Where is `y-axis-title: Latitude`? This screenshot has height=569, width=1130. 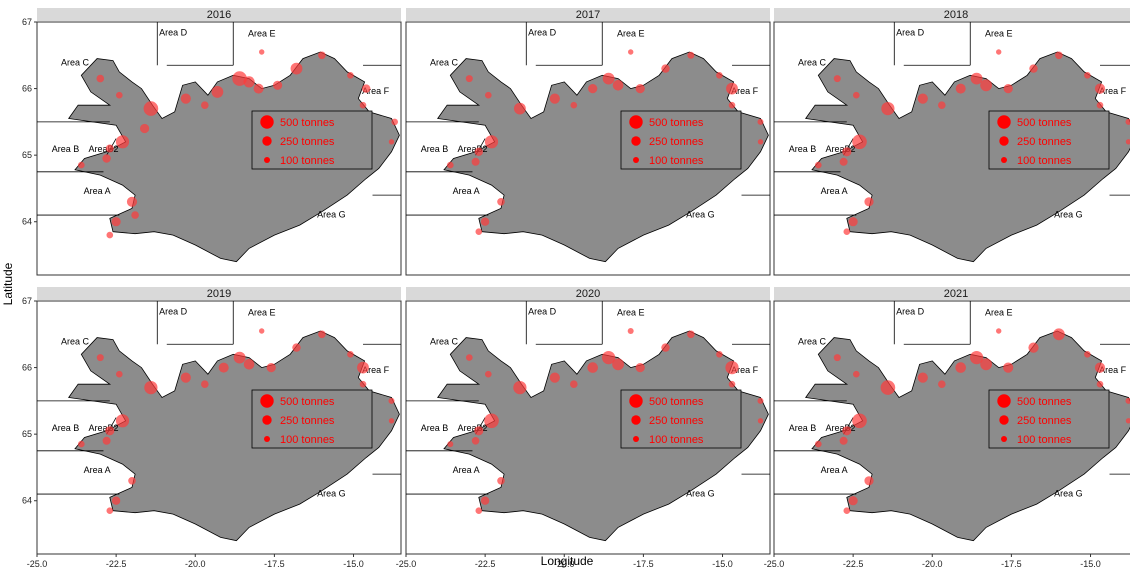
y-axis-title: Latitude is located at coordinates (8, 283).